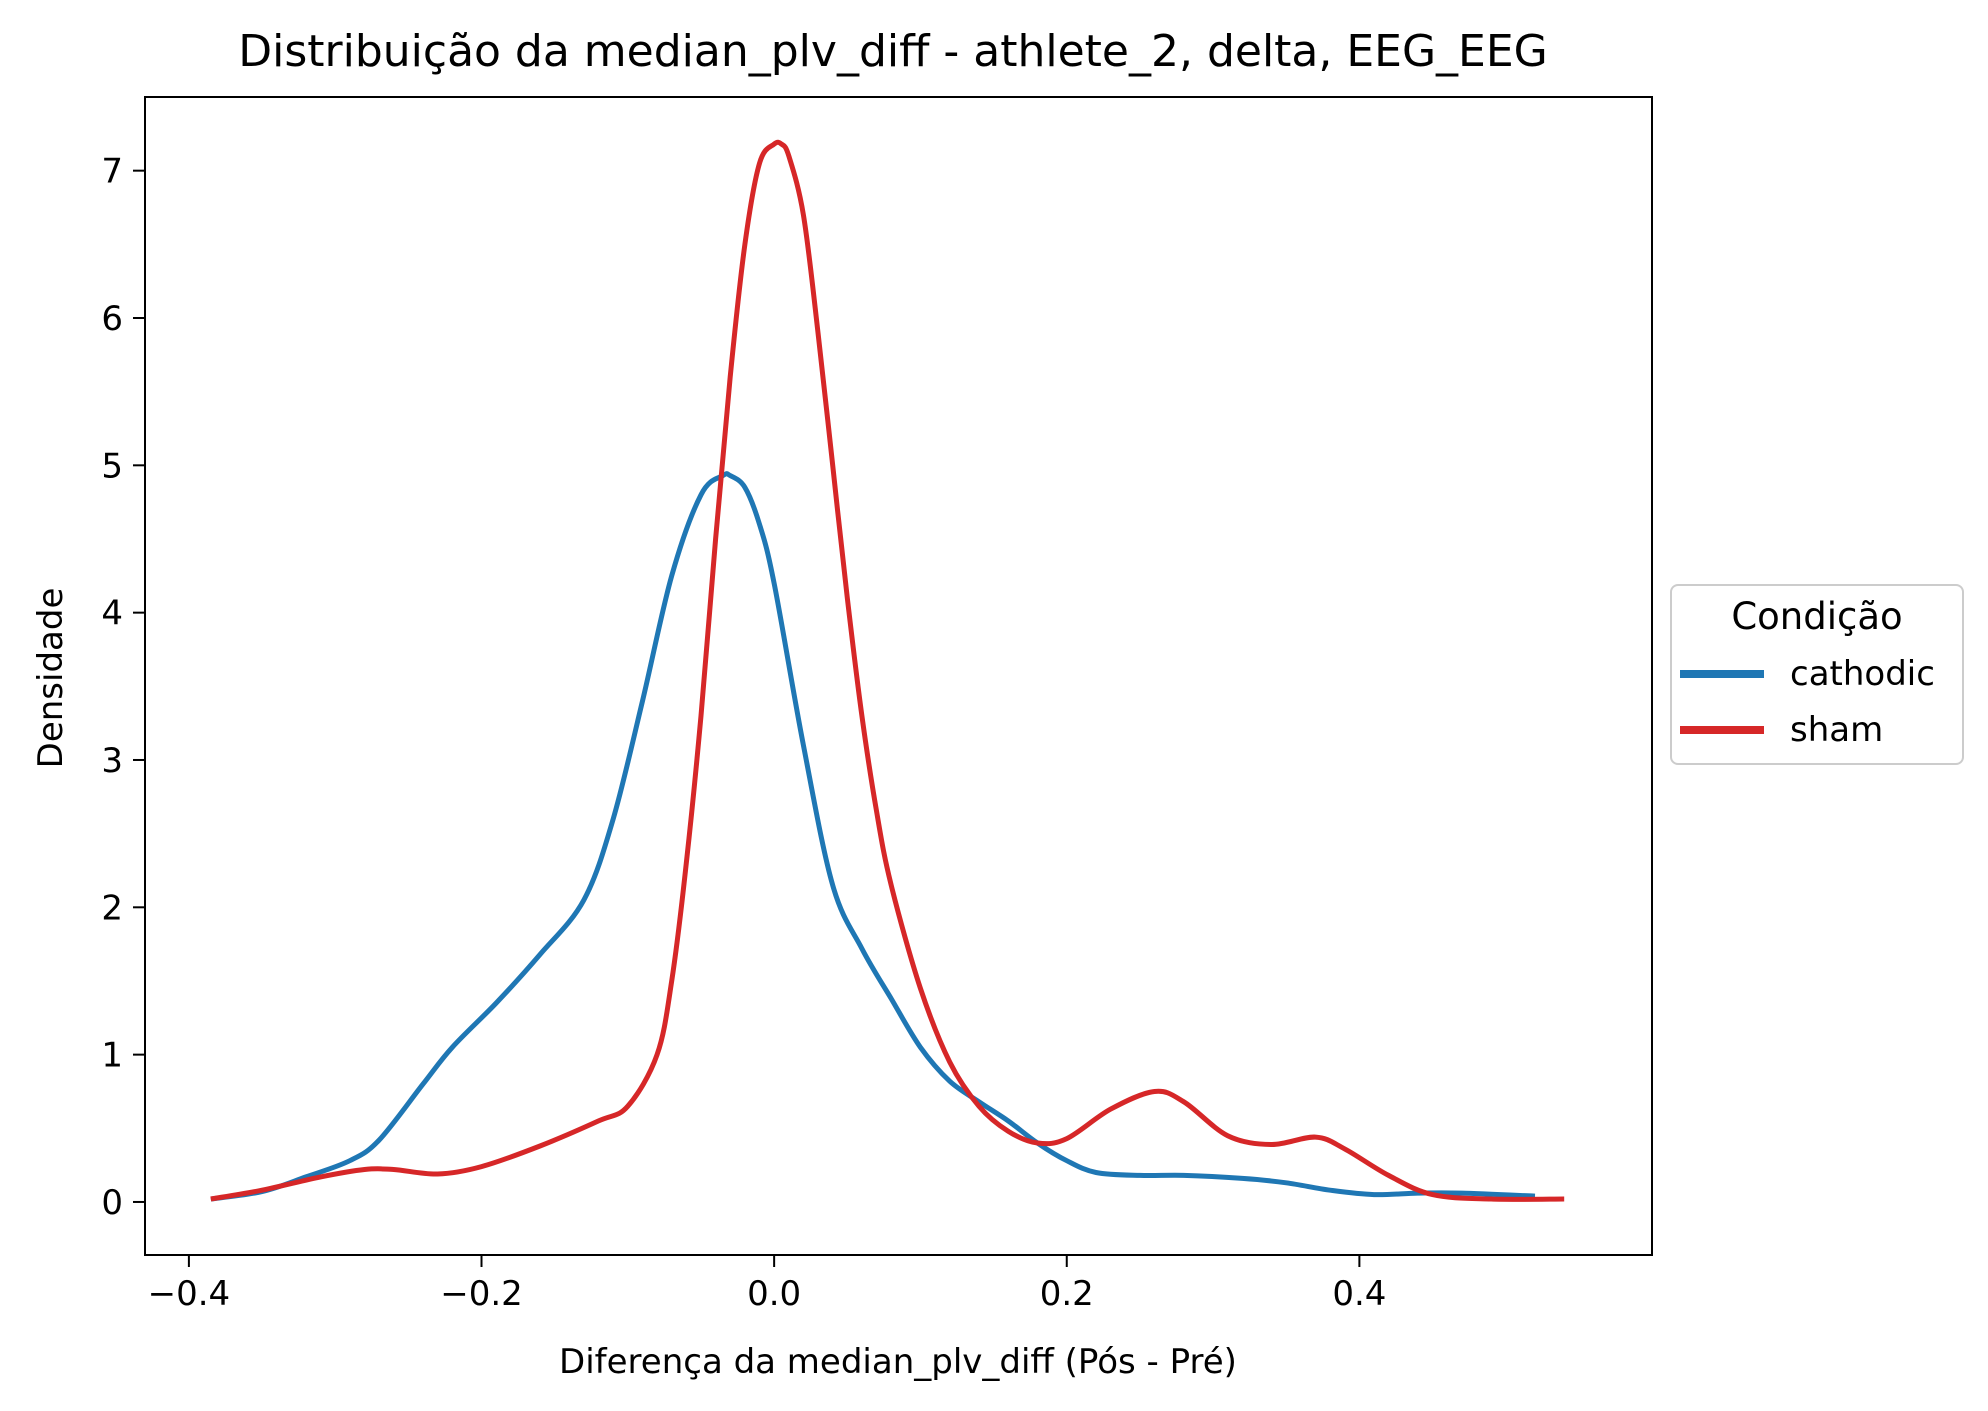 Image resolution: width=1988 pixels, height=1411 pixels. Describe the element at coordinates (112, 319) in the screenshot. I see `y-tick-label: 6` at that location.